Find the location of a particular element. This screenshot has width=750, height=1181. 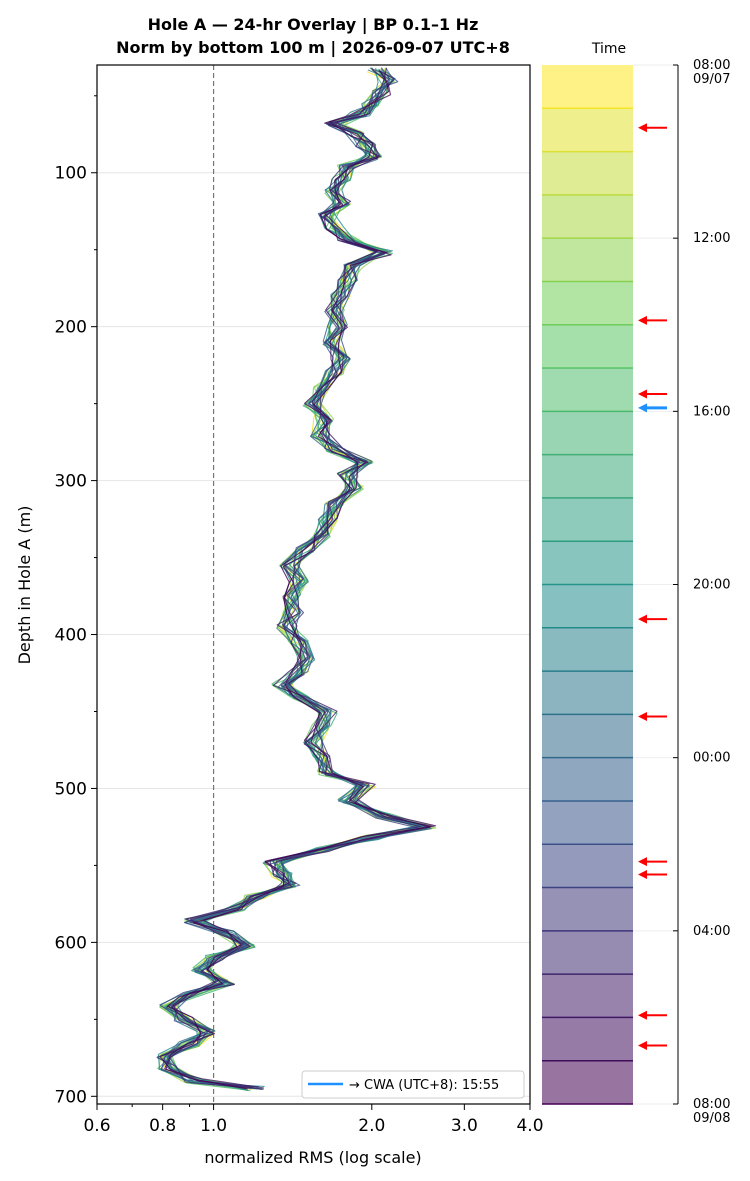

legend-box is located at coordinates (413, 1084).